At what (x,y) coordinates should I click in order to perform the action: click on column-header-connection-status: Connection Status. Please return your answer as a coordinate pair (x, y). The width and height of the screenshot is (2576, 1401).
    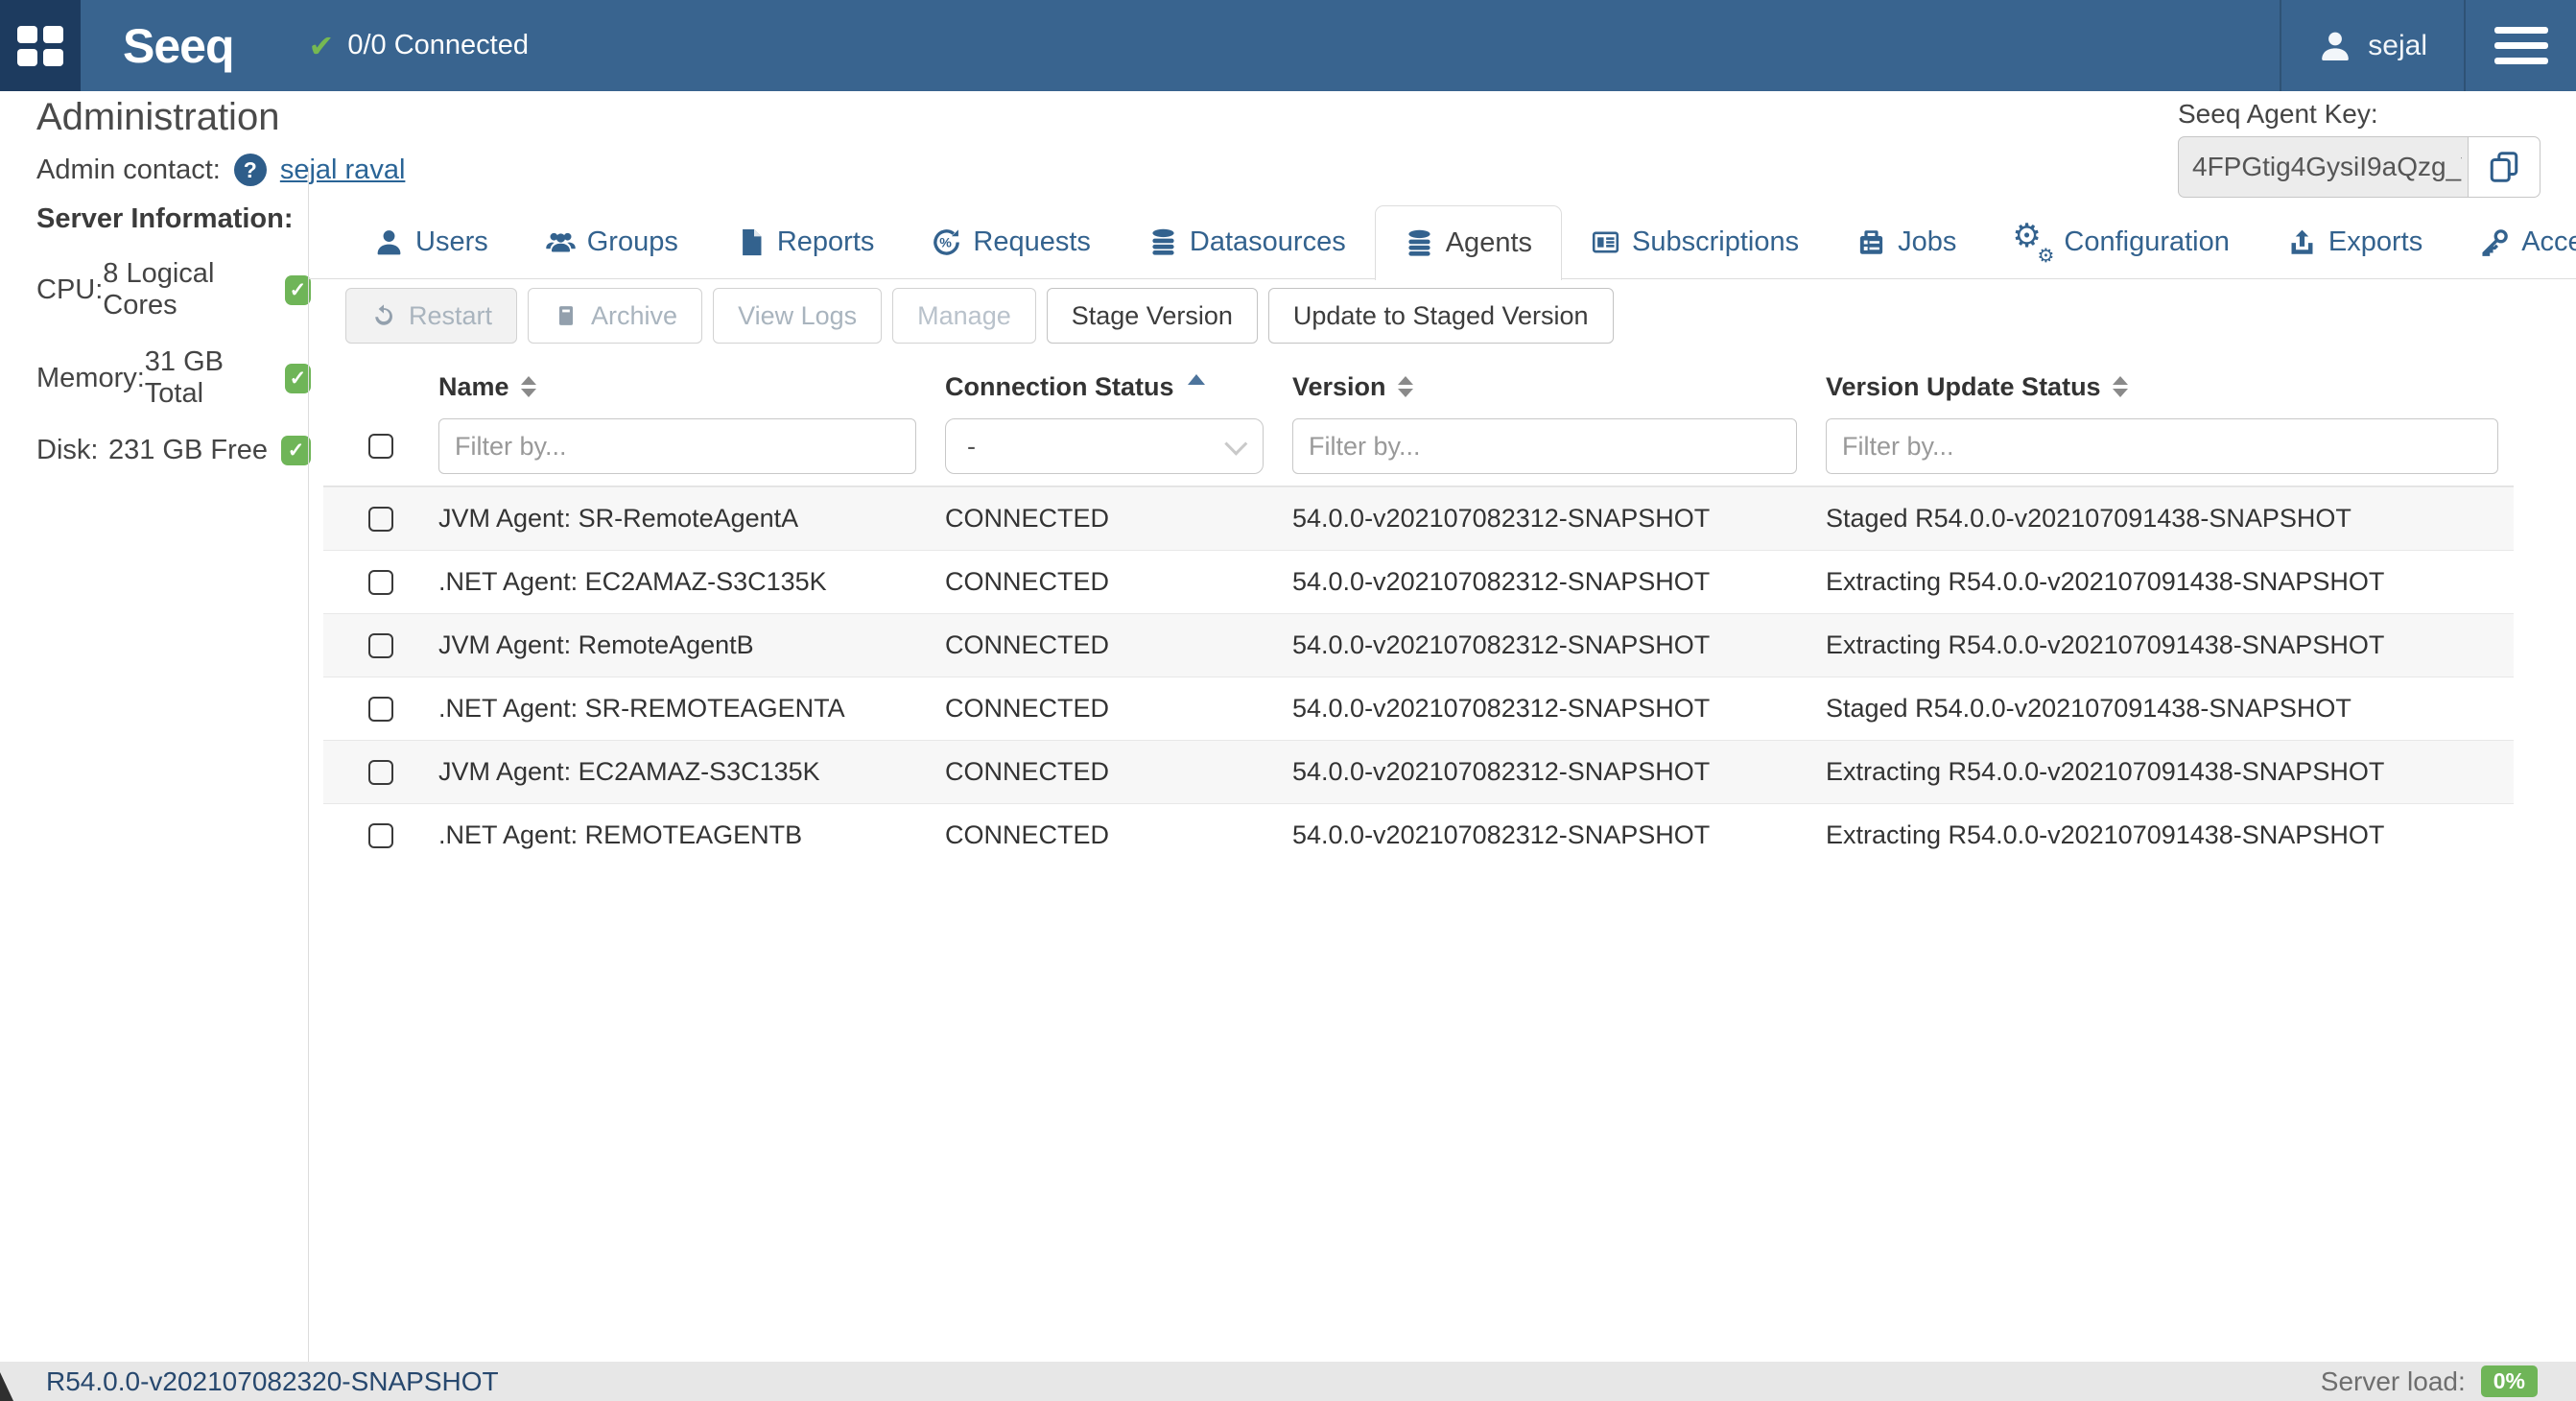
    Looking at the image, I should click on (1118, 387).